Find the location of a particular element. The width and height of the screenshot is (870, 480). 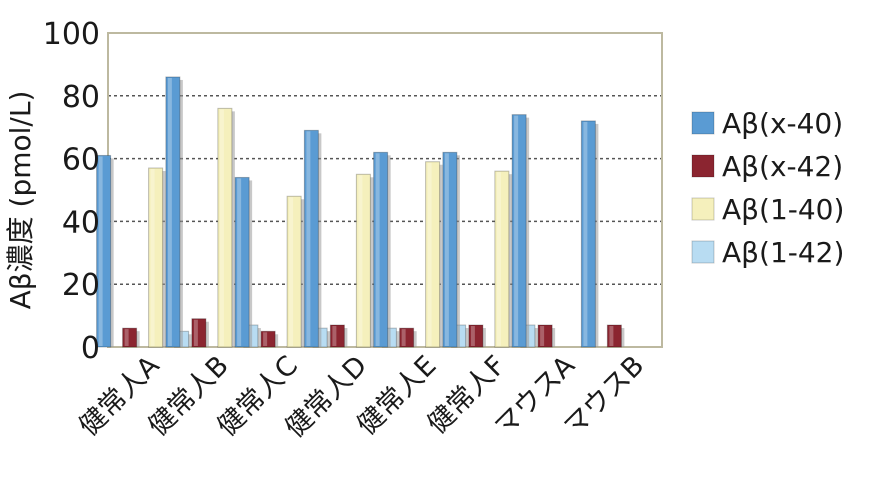

y-tick-label: 20 is located at coordinates (81, 285).